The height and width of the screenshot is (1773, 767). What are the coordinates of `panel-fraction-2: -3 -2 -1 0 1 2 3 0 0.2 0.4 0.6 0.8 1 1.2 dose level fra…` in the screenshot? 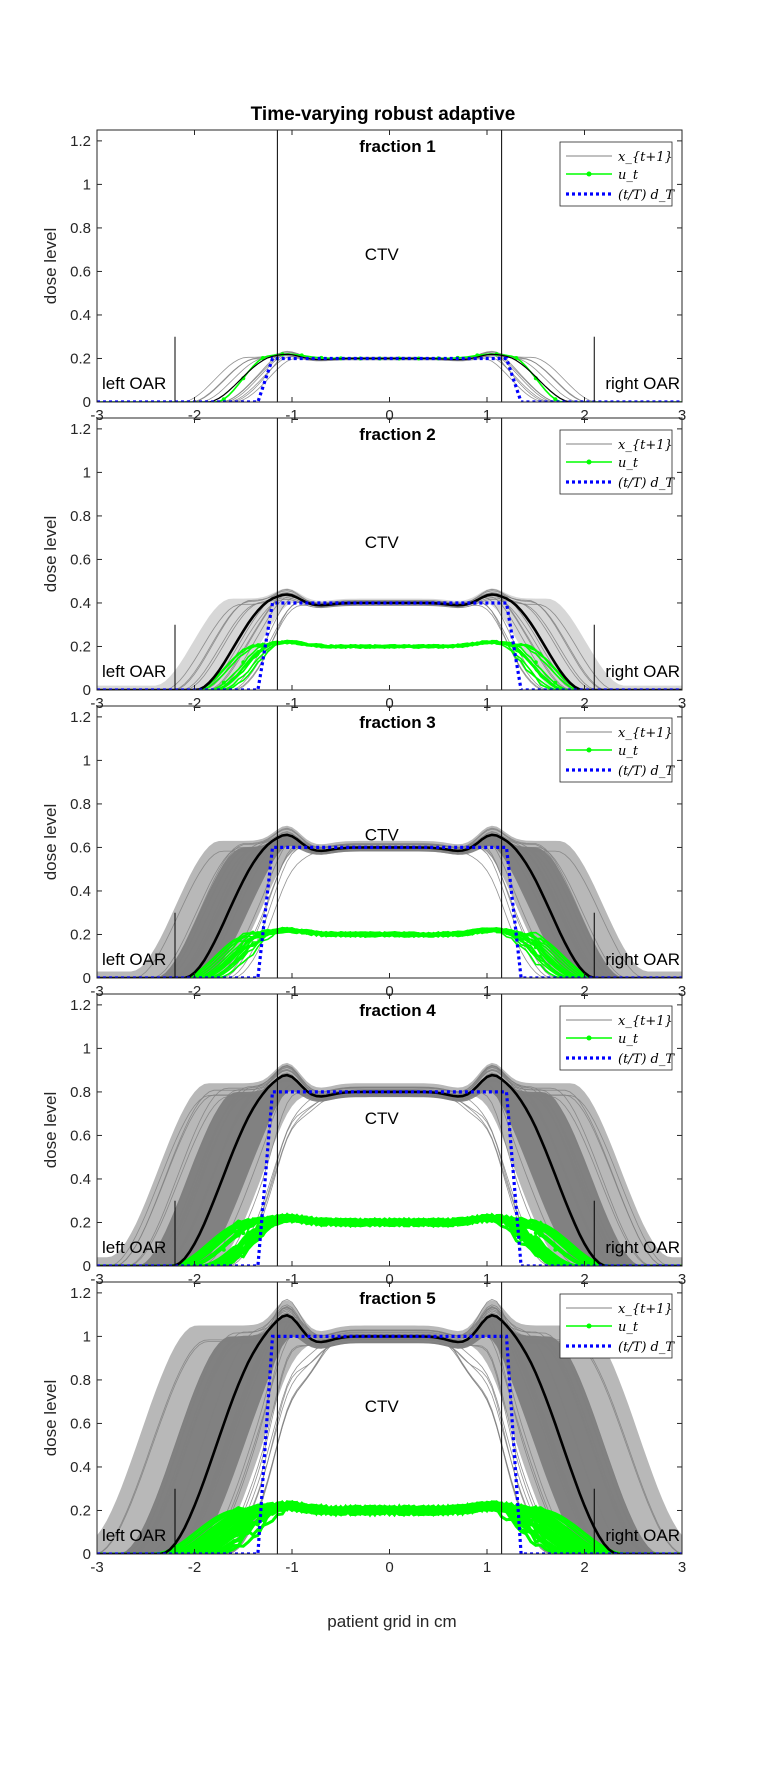 It's located at (363, 564).